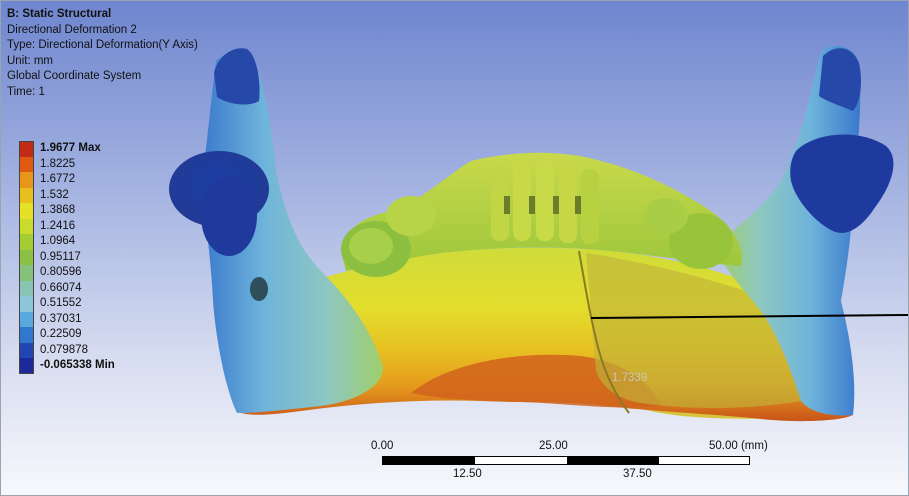  I want to click on result-type: Type: Directional Deformation(Y Axis), so click(102, 46).